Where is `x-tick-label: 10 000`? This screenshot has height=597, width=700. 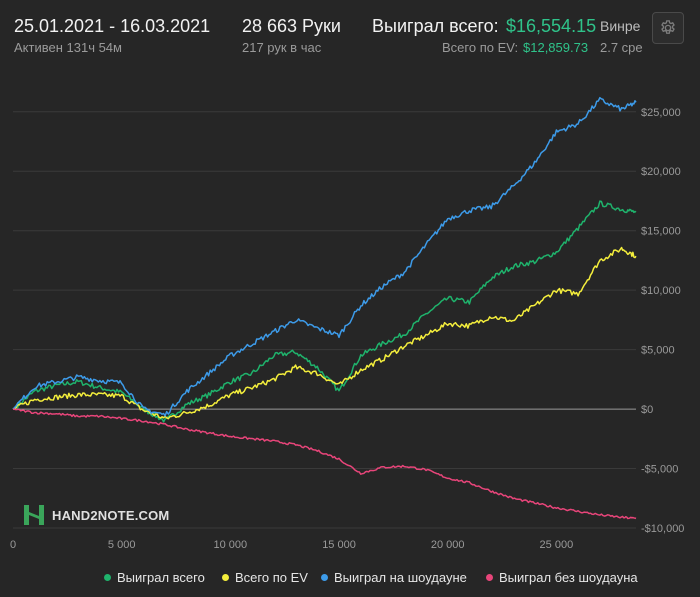 x-tick-label: 10 000 is located at coordinates (231, 545).